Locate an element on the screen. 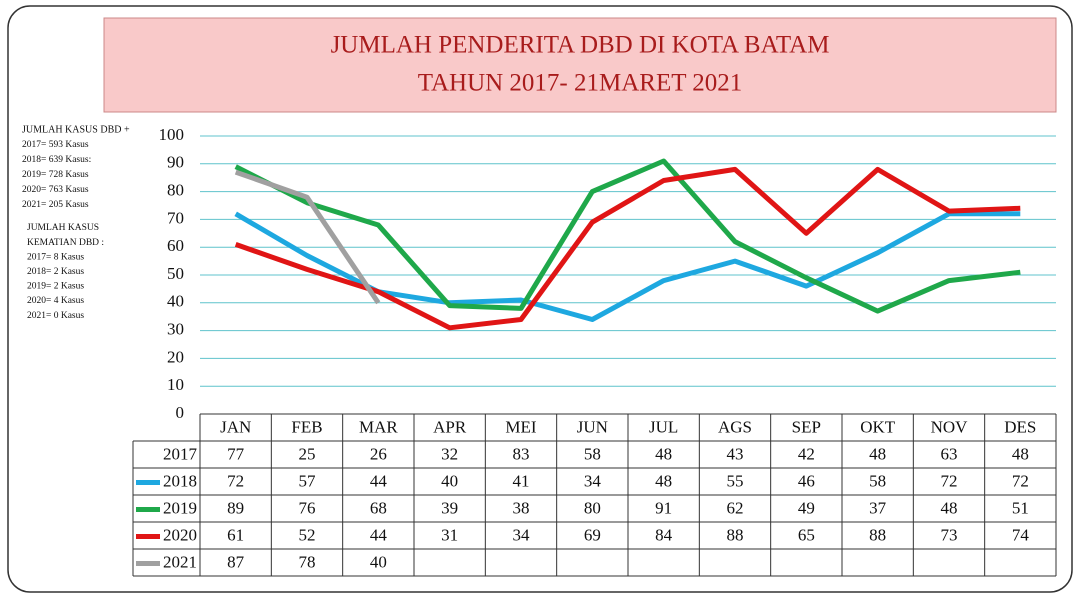 This screenshot has height=598, width=1080. legend-label: 2020 is located at coordinates (180, 534).